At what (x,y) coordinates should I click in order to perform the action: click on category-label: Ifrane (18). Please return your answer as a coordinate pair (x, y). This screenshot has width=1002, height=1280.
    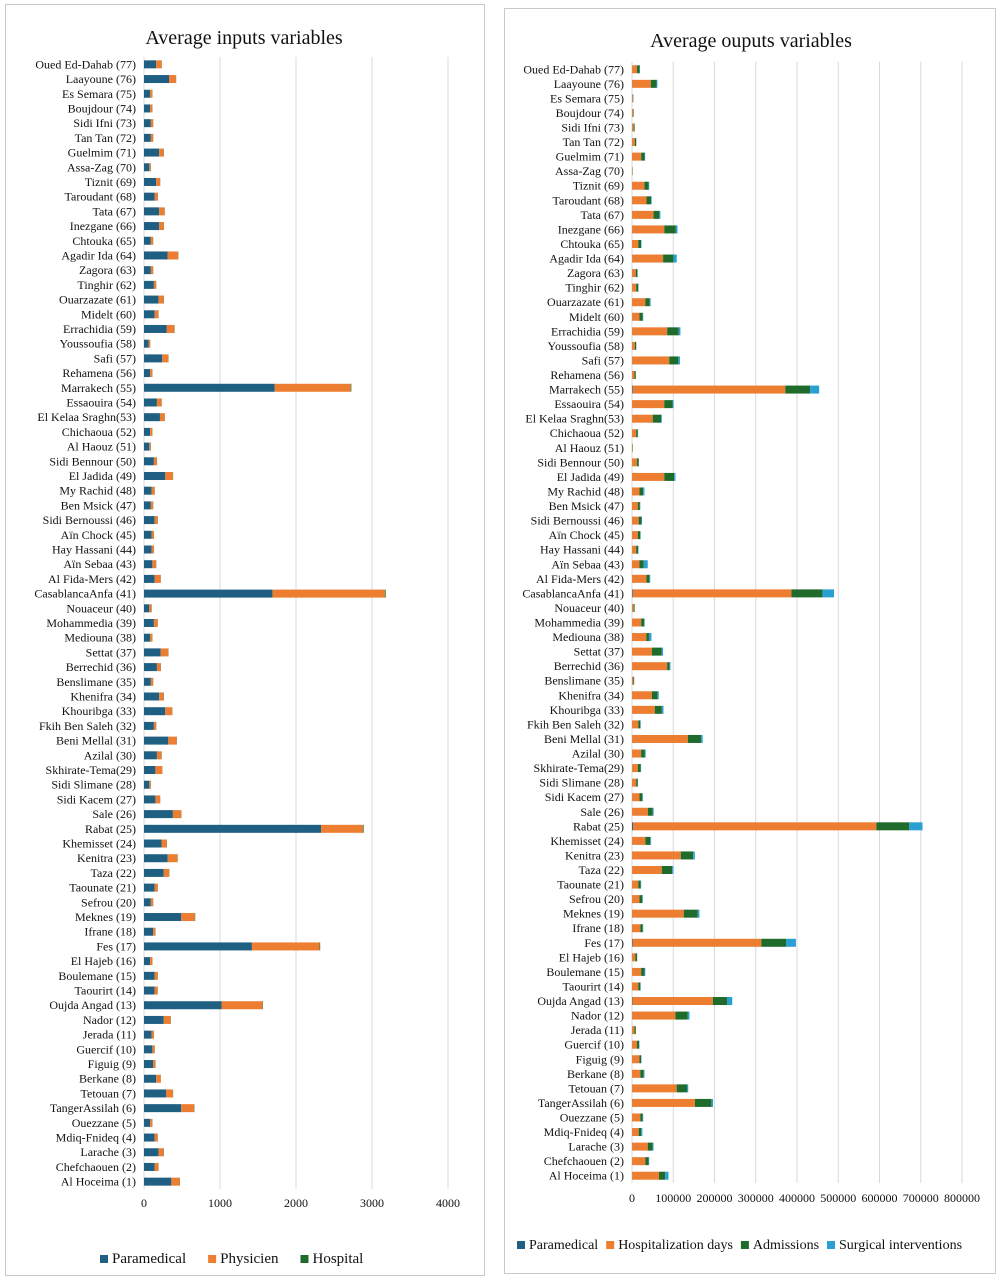
    Looking at the image, I should click on (110, 932).